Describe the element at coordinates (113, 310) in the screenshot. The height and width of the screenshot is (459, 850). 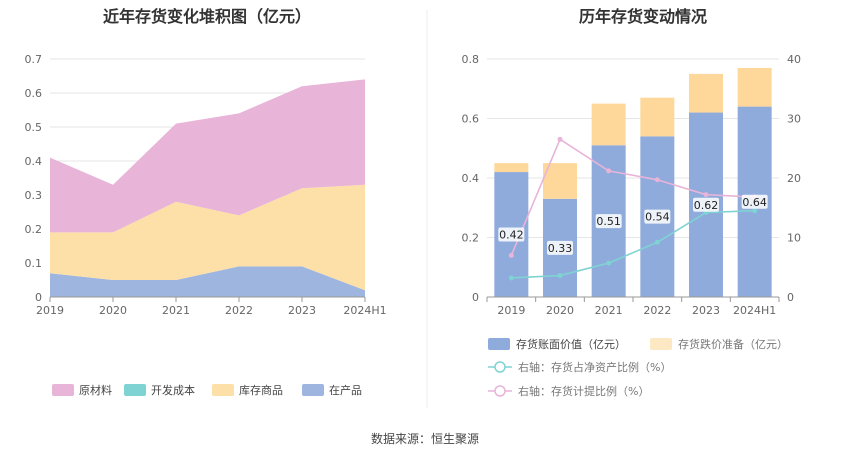
I see `left-x-tick-label: 2020` at that location.